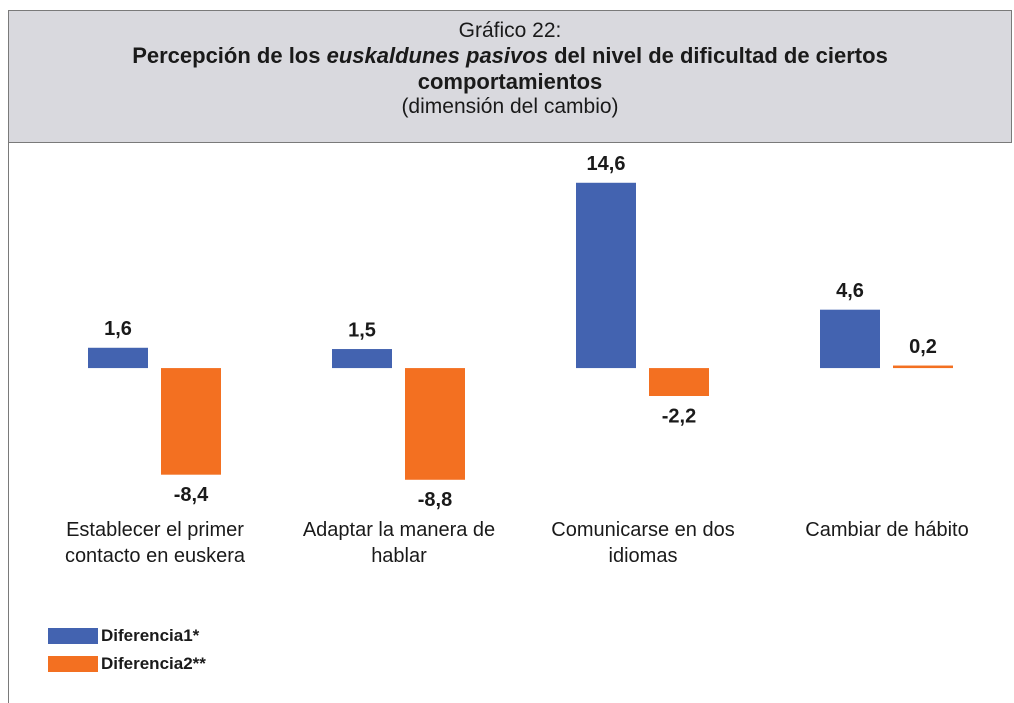 This screenshot has width=1014, height=703. What do you see at coordinates (510, 106) in the screenshot?
I see `subtitle: (dimensión del cambio)` at bounding box center [510, 106].